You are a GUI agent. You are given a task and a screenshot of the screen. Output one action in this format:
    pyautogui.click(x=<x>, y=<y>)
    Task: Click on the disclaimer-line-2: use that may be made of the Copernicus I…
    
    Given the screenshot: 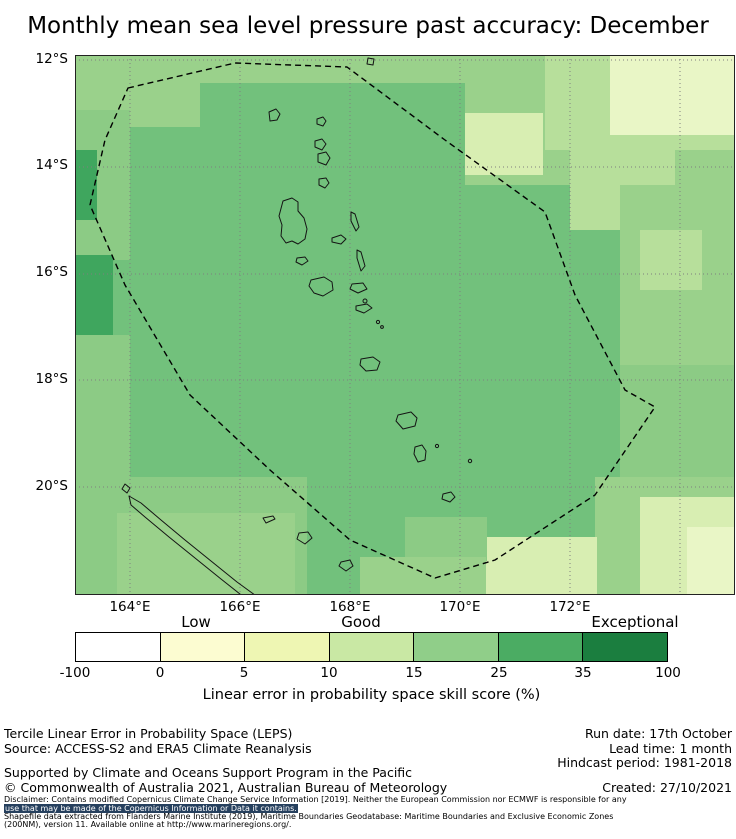 What is the action you would take?
    pyautogui.click(x=151, y=808)
    